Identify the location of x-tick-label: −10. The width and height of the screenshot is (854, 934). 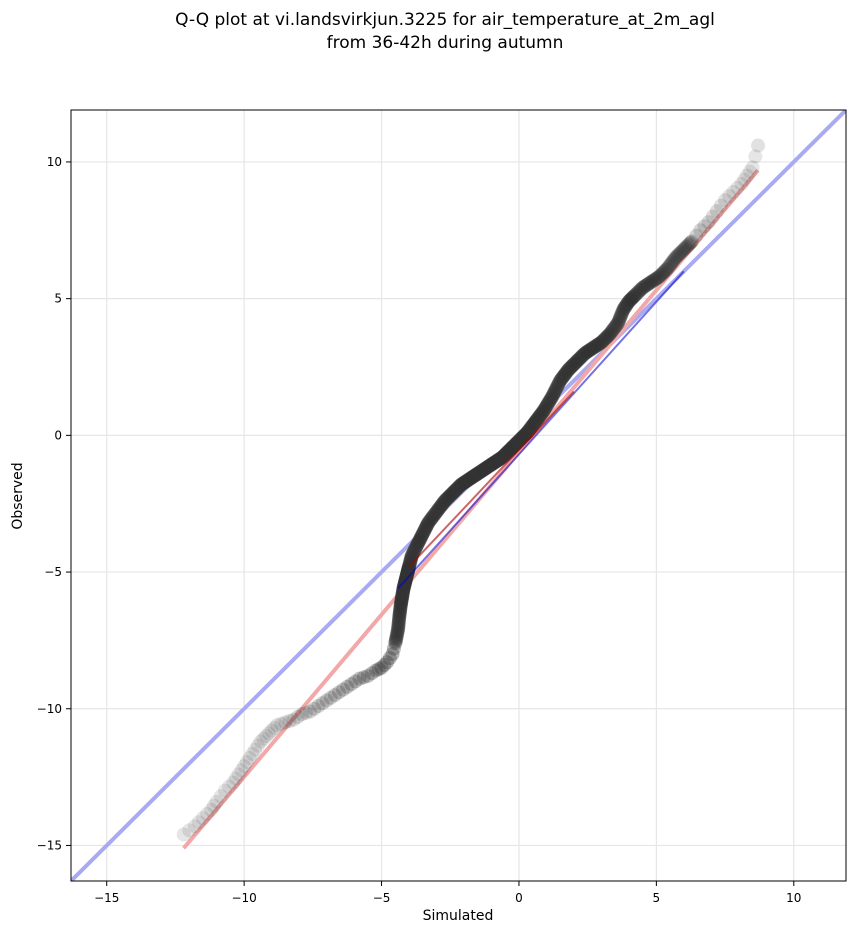
(243, 898).